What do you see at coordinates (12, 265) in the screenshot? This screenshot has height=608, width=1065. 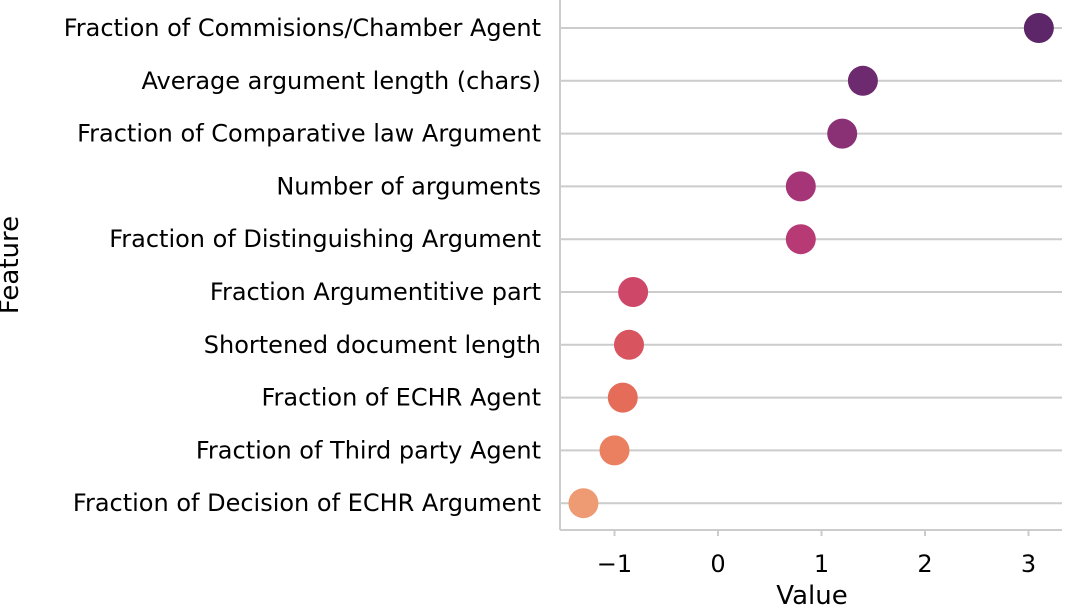 I see `y-axis-title: Feature` at bounding box center [12, 265].